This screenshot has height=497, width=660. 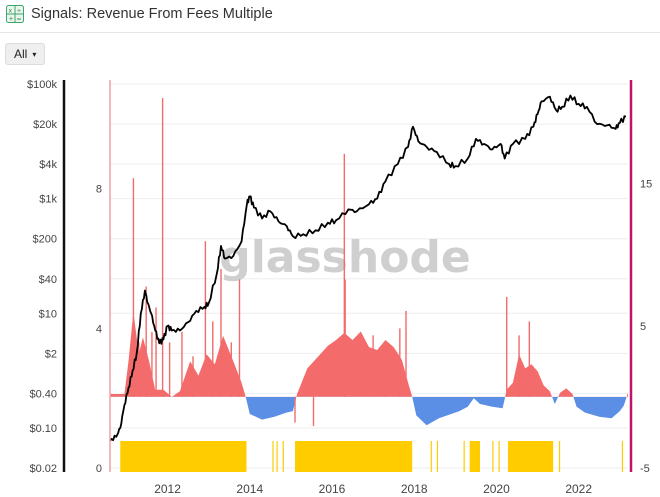 I want to click on price-tick-label: $10, so click(x=48, y=314).